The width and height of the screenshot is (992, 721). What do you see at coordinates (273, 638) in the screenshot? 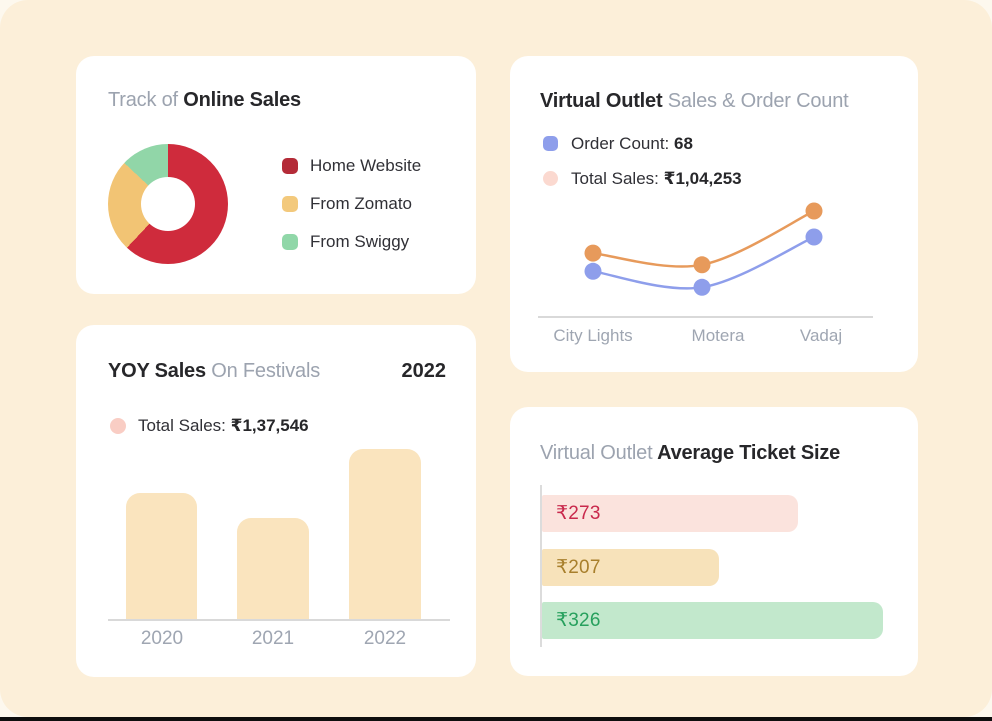
I see `x-label-2021: 2021` at bounding box center [273, 638].